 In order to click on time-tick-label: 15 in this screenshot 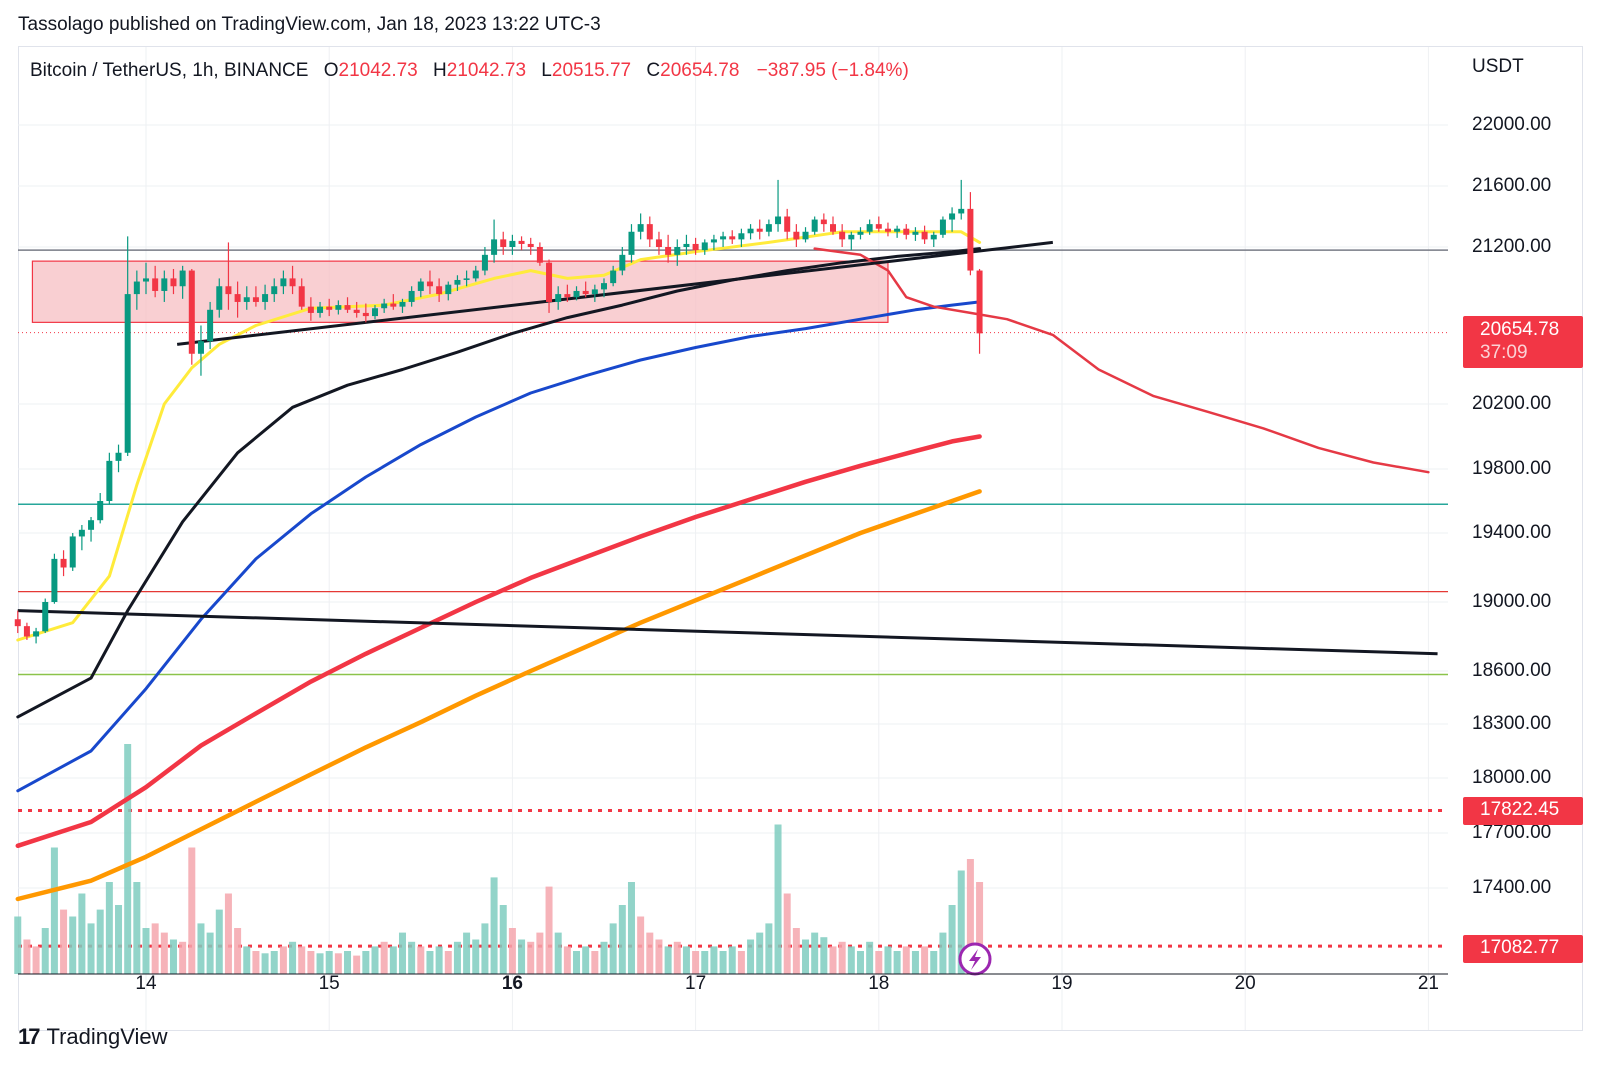, I will do `click(329, 983)`.